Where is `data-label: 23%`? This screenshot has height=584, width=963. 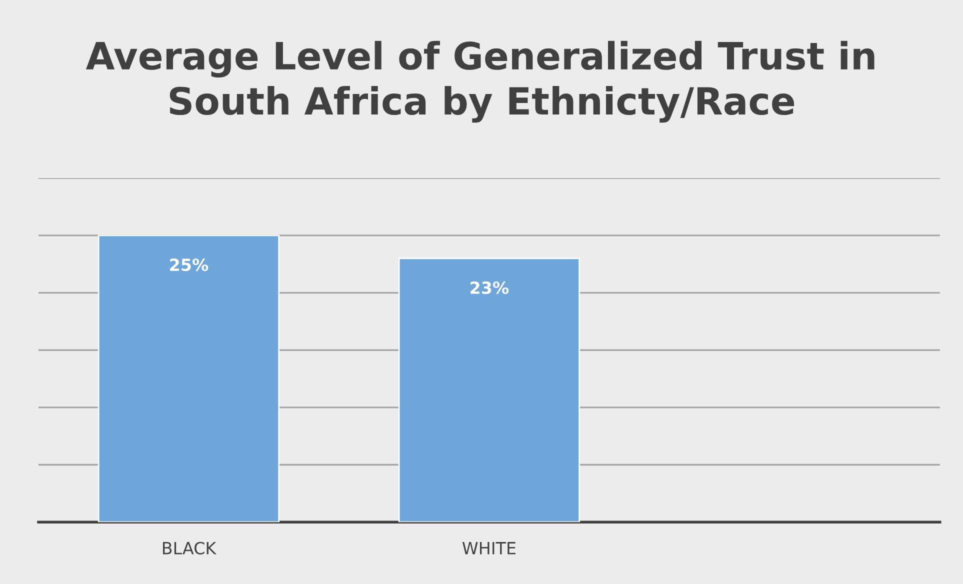
data-label: 23% is located at coordinates (489, 287).